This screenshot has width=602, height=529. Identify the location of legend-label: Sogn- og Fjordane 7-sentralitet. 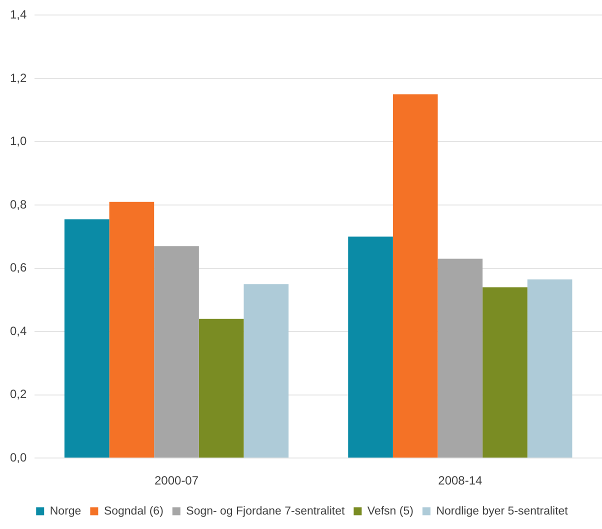
(266, 511).